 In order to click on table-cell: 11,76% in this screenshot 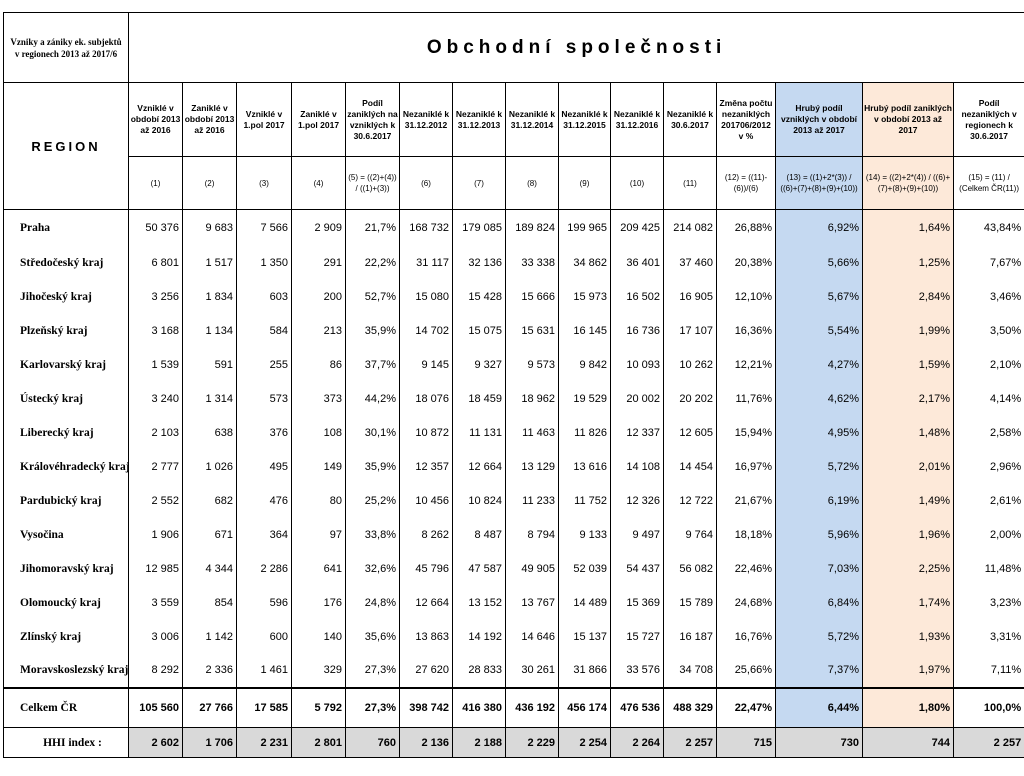, I will do `click(746, 398)`.